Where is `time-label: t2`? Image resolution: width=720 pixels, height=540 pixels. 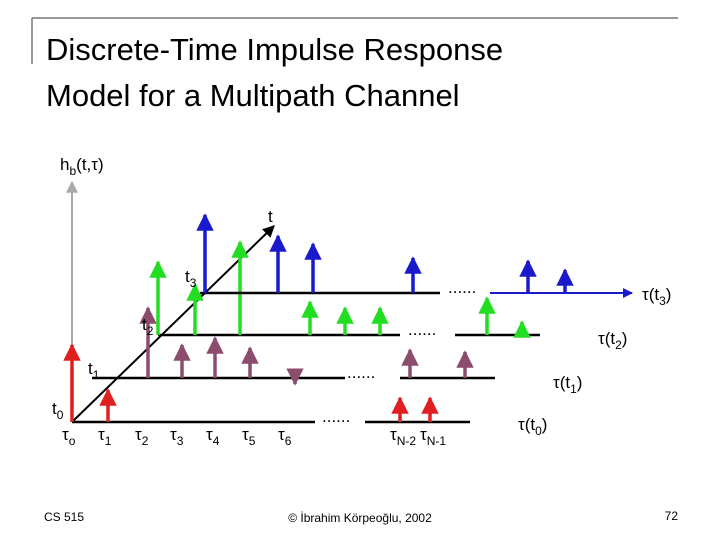
time-label: t2 is located at coordinates (148, 326).